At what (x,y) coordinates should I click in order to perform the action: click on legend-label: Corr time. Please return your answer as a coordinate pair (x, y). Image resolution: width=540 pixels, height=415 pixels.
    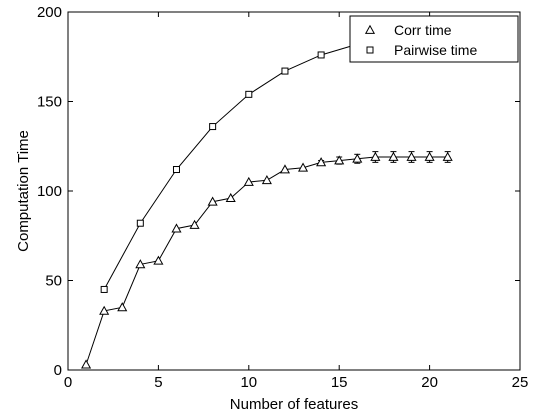
    Looking at the image, I should click on (423, 30).